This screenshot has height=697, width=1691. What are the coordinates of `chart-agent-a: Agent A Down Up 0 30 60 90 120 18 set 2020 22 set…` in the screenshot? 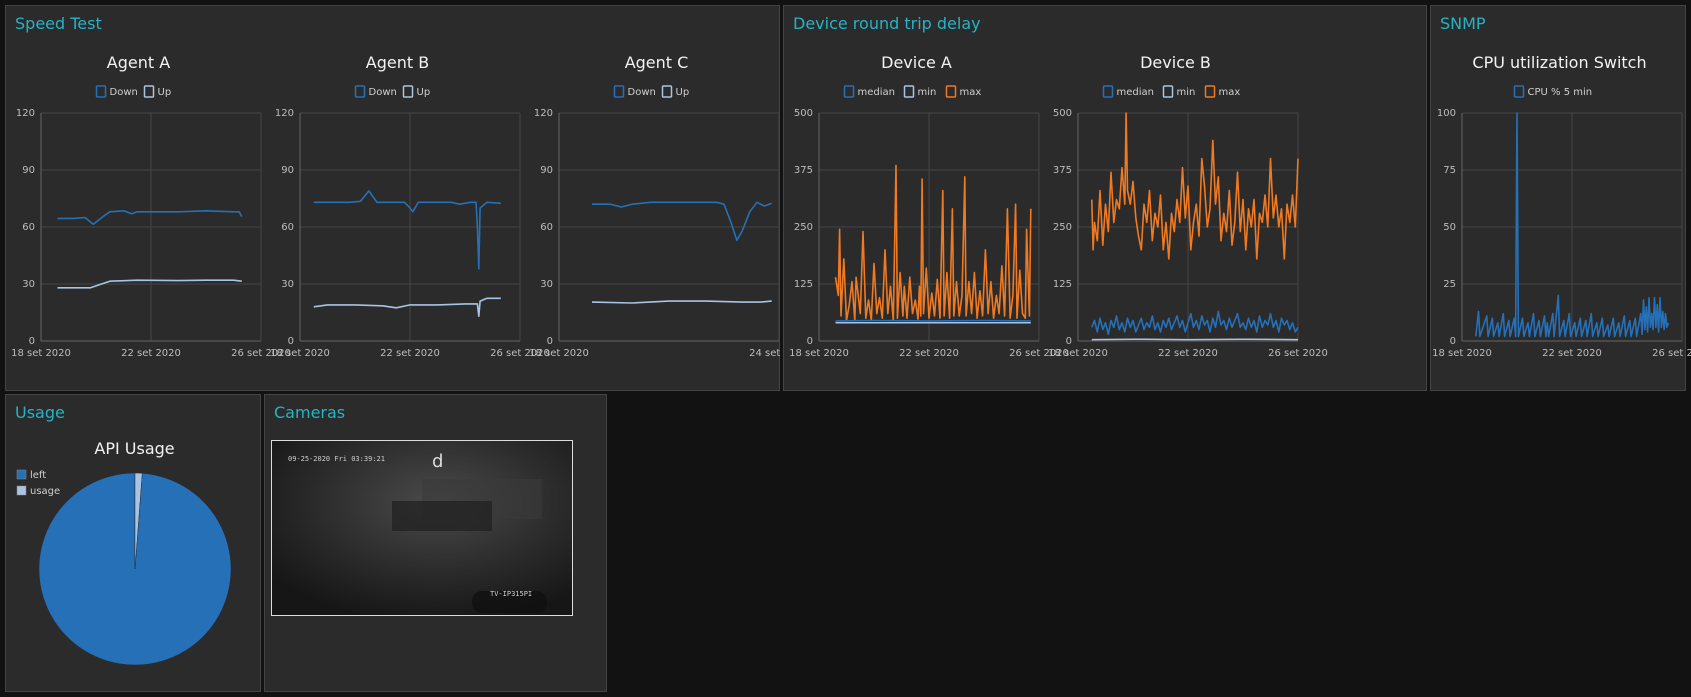 It's located at (151, 216).